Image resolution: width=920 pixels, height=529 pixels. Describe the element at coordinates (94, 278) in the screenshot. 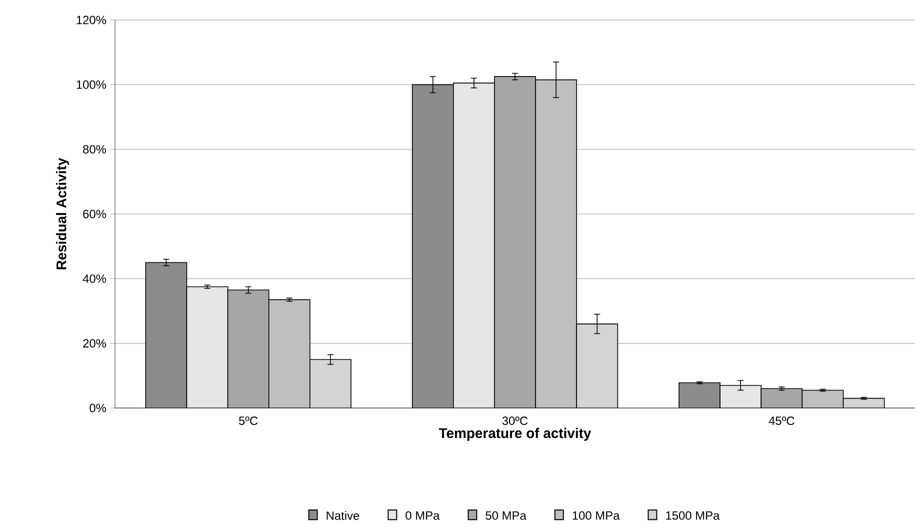

I see `y-tick-label: 40%` at that location.